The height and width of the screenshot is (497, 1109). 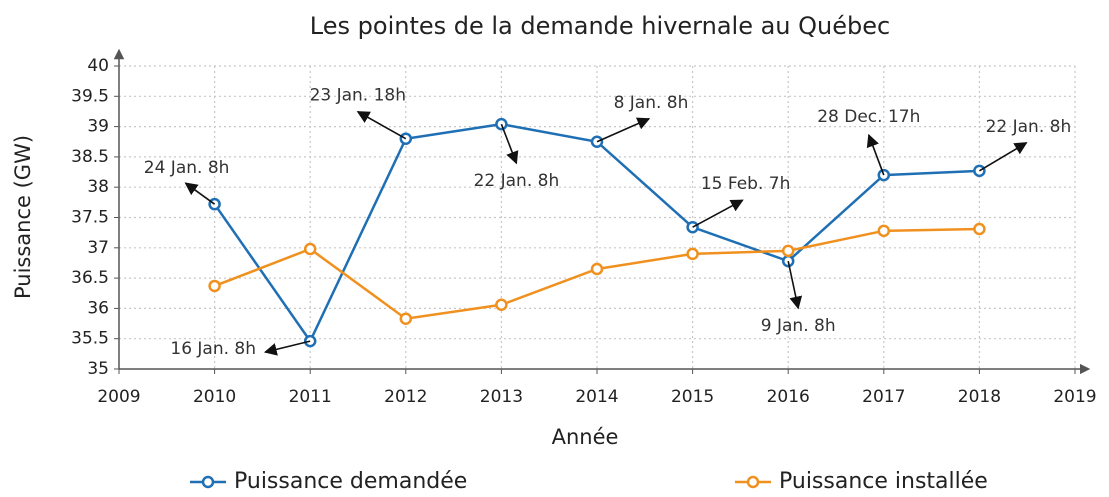 What do you see at coordinates (98, 248) in the screenshot?
I see `y-tick-label: 37` at bounding box center [98, 248].